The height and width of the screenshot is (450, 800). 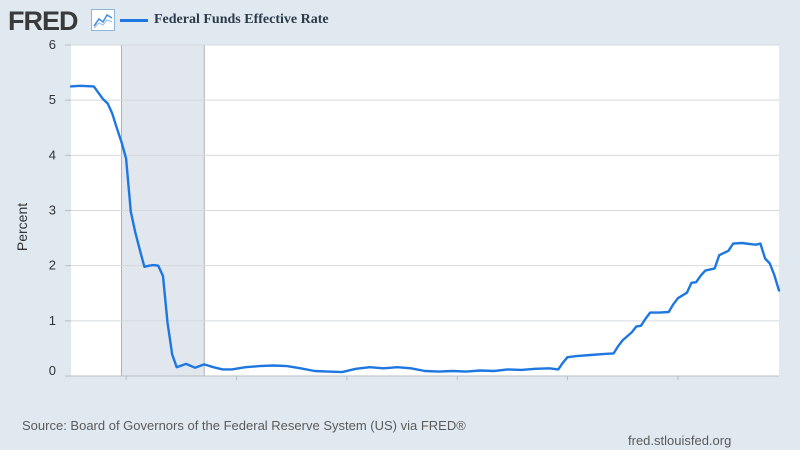 I want to click on y-tick-label: 2, so click(x=52, y=265).